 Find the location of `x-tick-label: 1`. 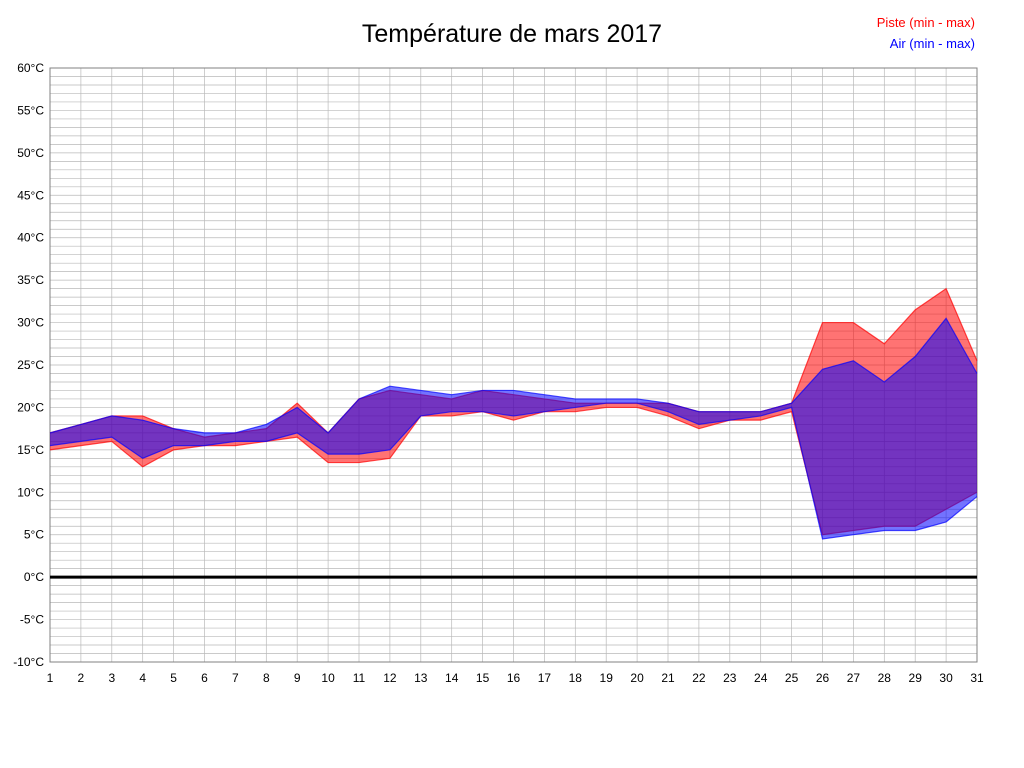

x-tick-label: 1 is located at coordinates (50, 678).